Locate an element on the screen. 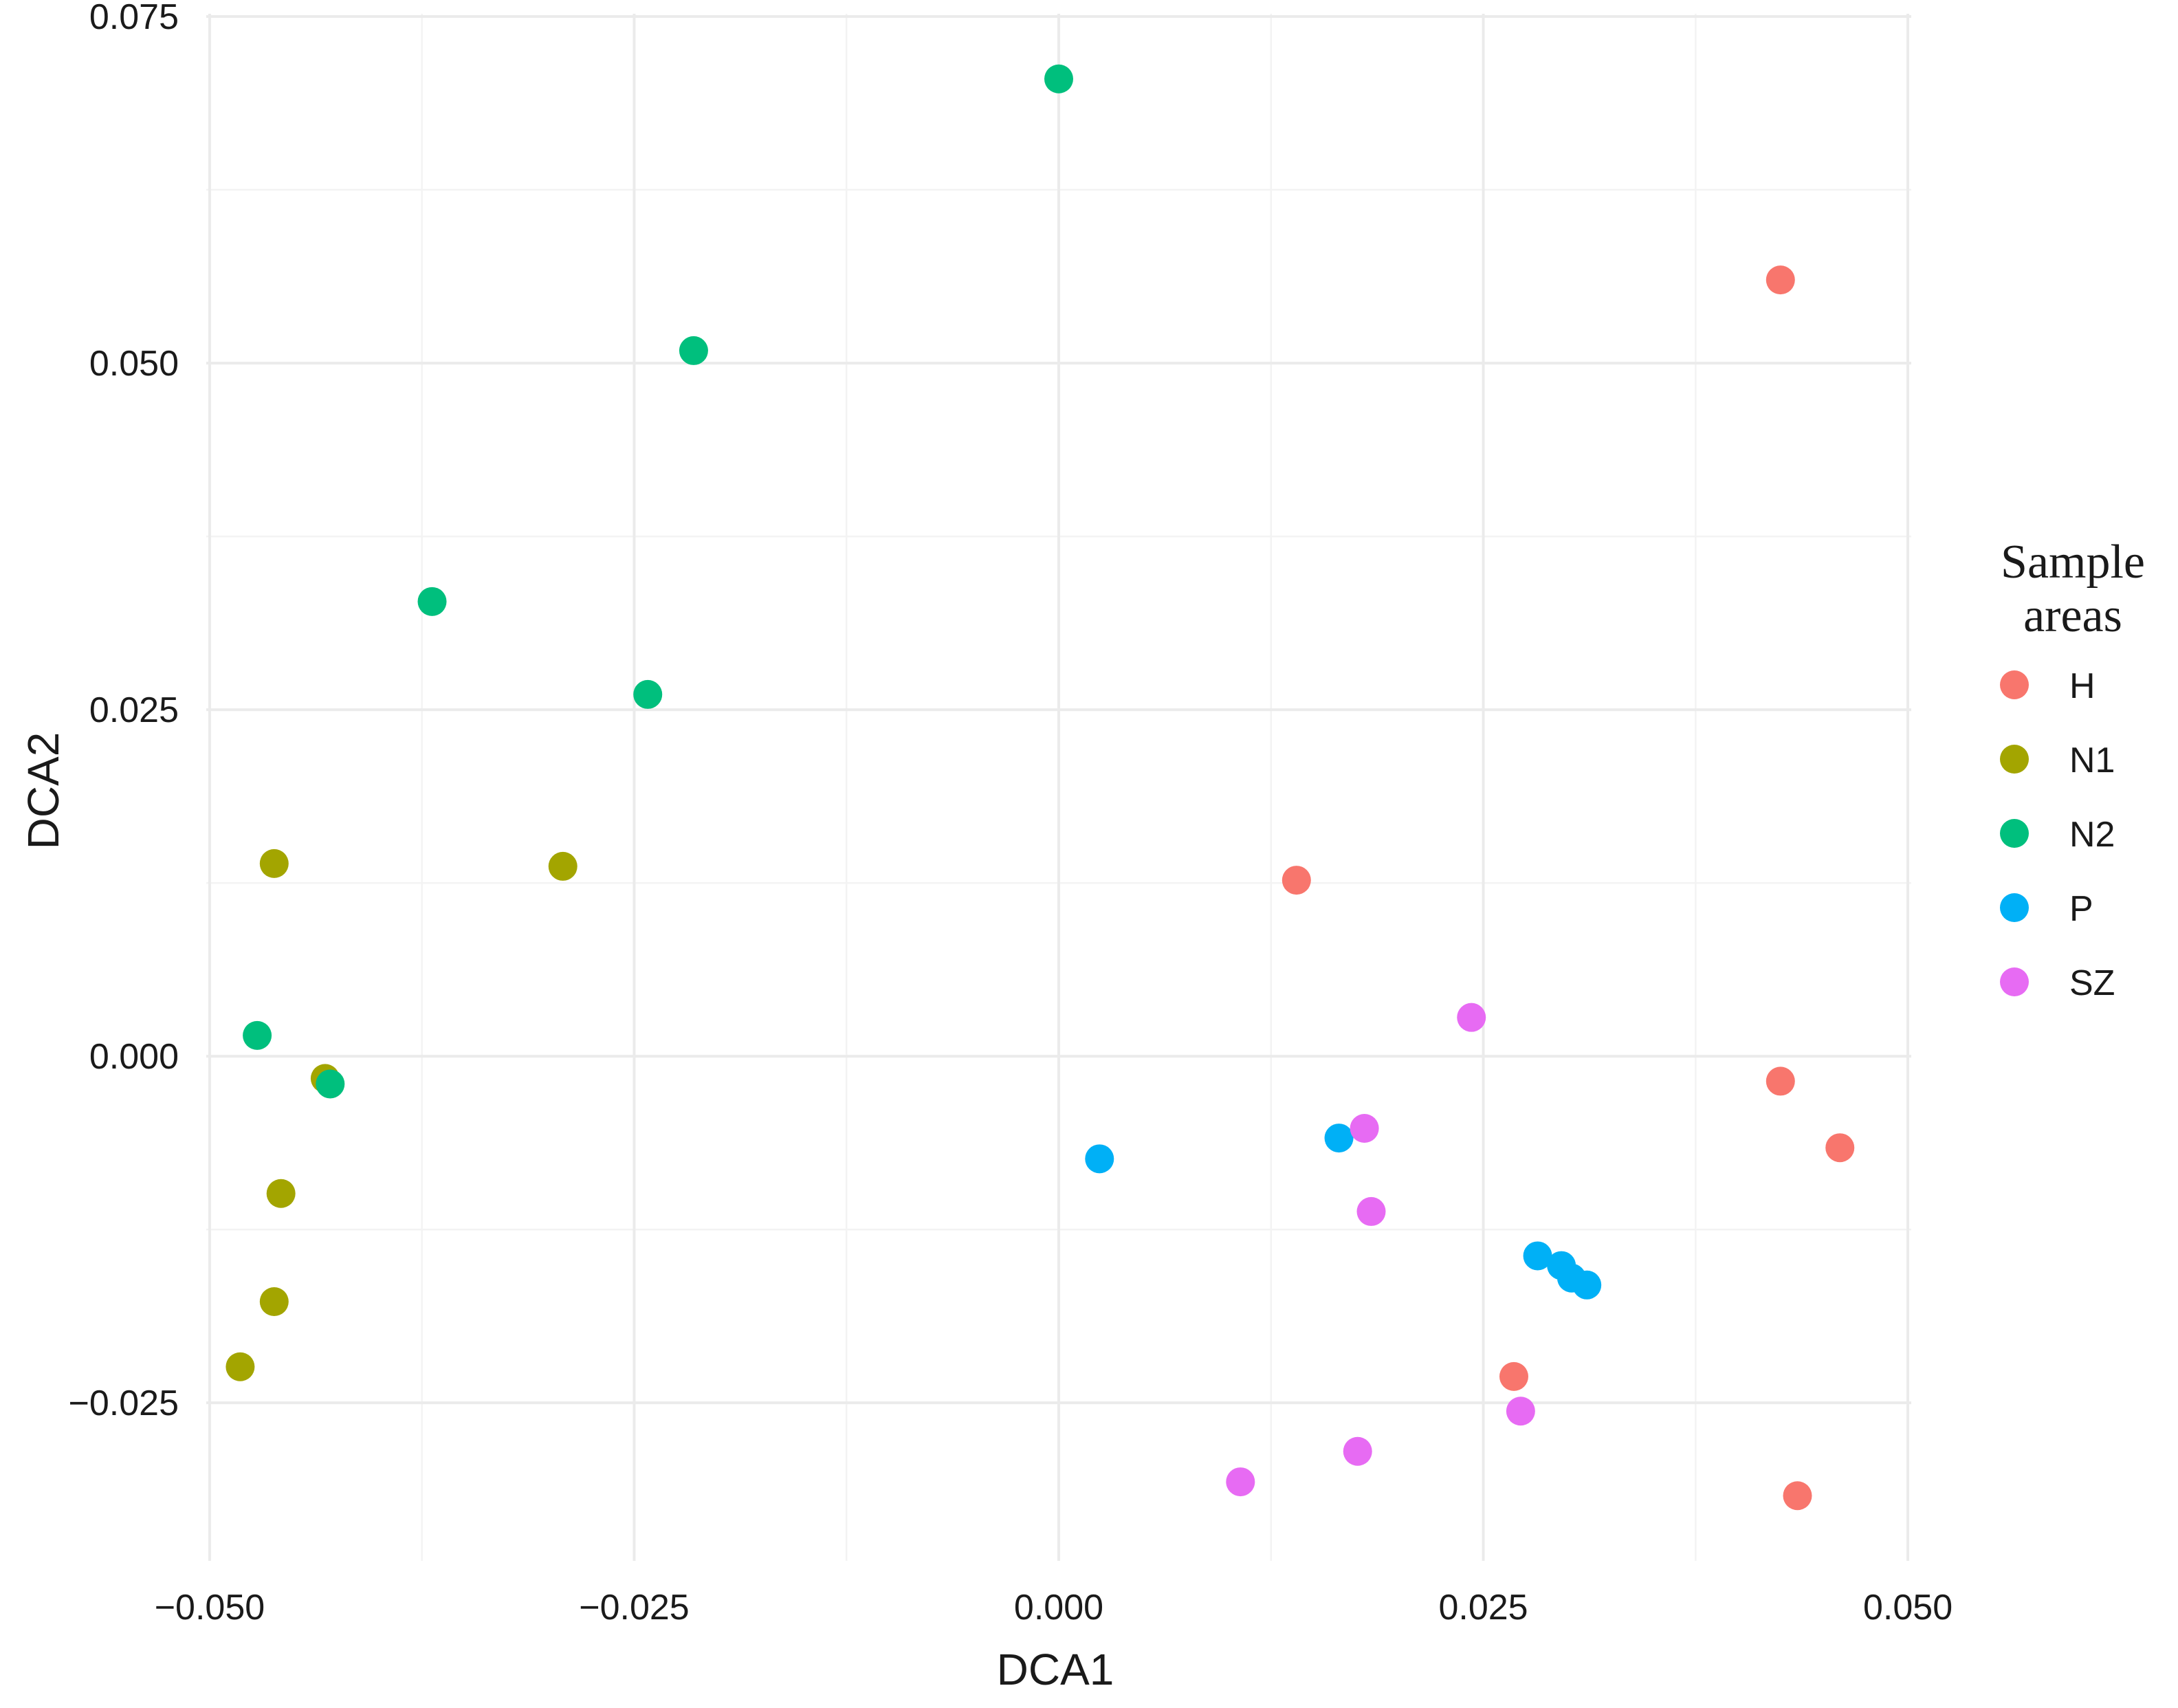 This screenshot has width=2178, height=1708. y-axis-title: DCA2 is located at coordinates (43, 791).